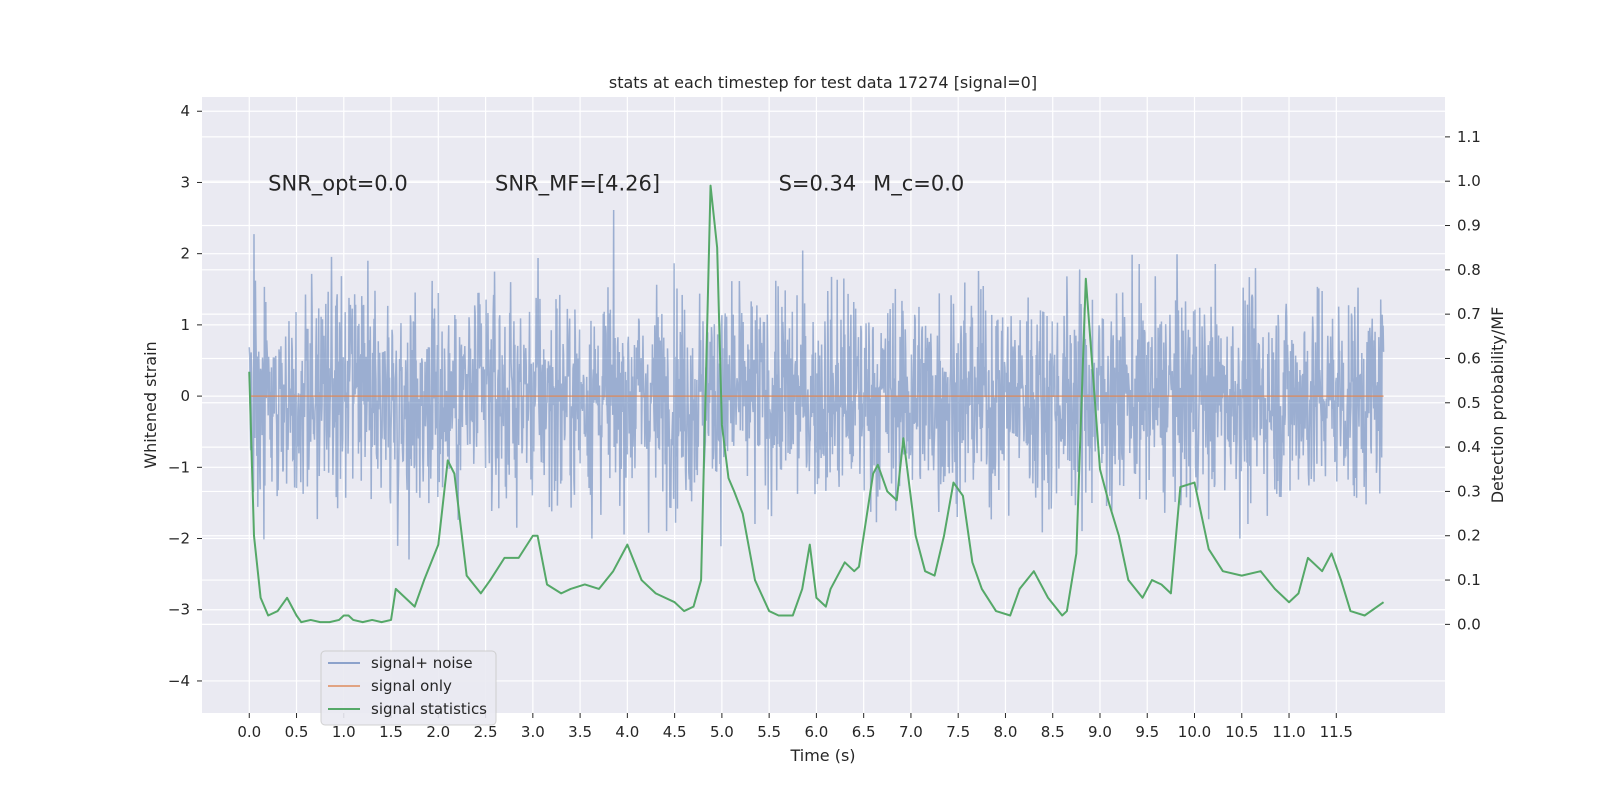 The width and height of the screenshot is (1600, 804). What do you see at coordinates (533, 732) in the screenshot?
I see `x-tick-label: 3.0` at bounding box center [533, 732].